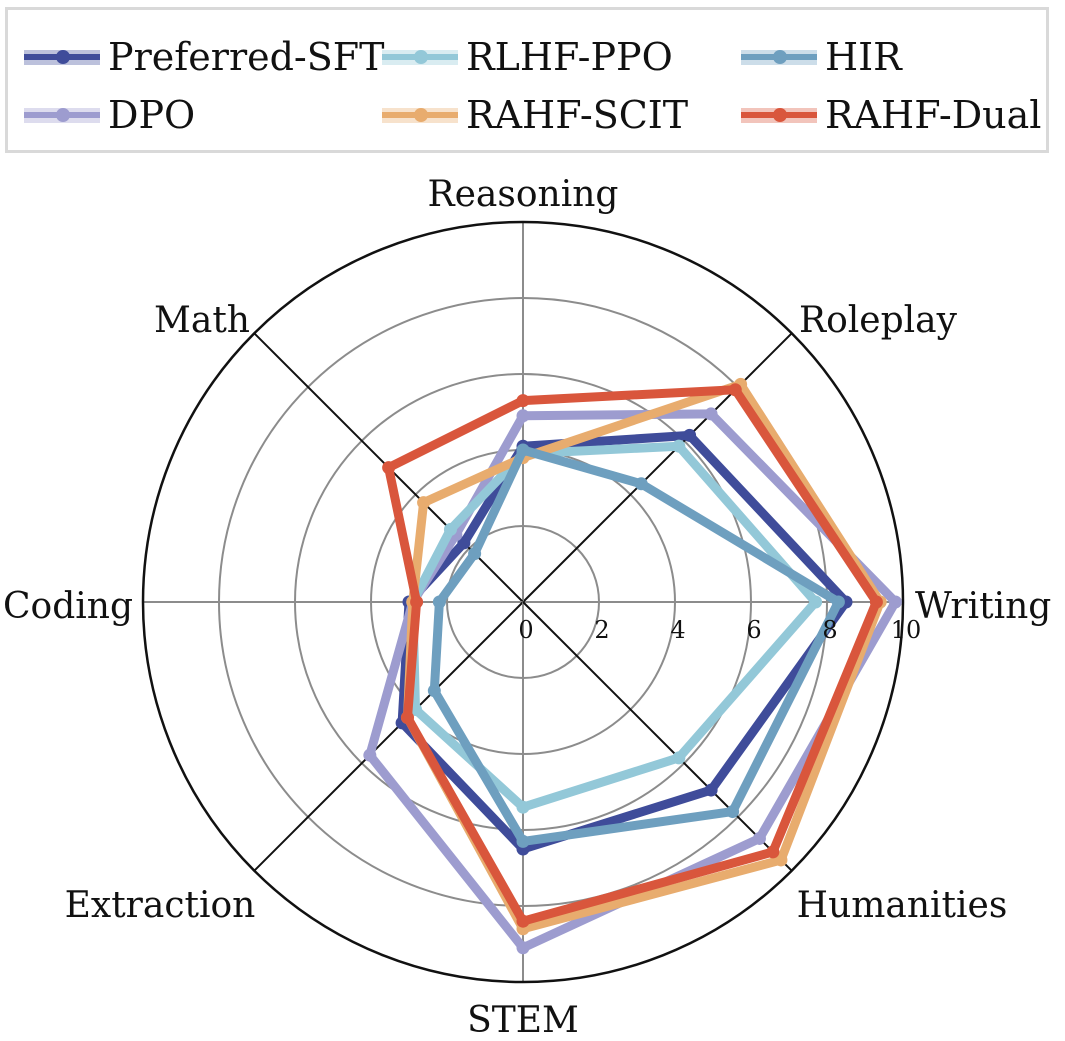  I want to click on legend-label: RLHF-PPO, so click(569, 57).